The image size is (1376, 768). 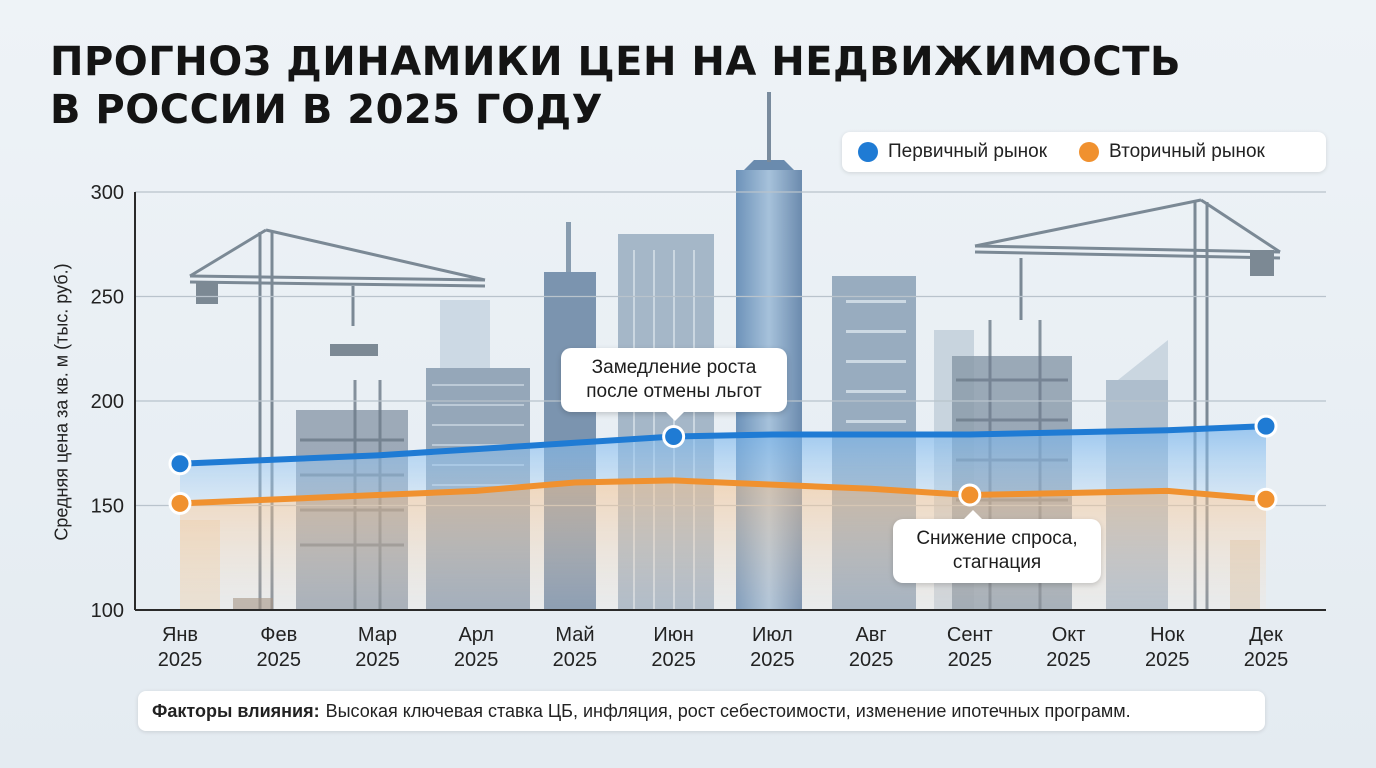 I want to click on x-tick-label: Май 2025, so click(x=575, y=647).